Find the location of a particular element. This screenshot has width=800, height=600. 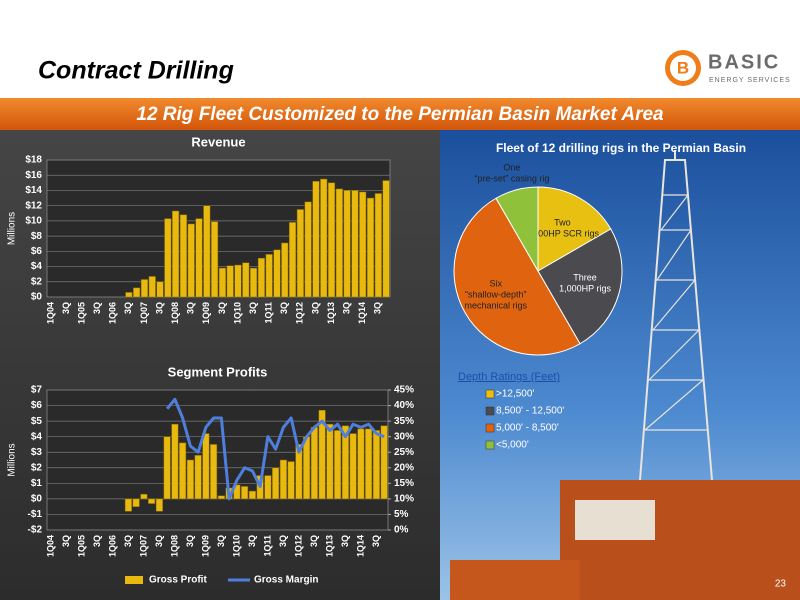

x-tick-label: 1Q08 is located at coordinates (175, 313).